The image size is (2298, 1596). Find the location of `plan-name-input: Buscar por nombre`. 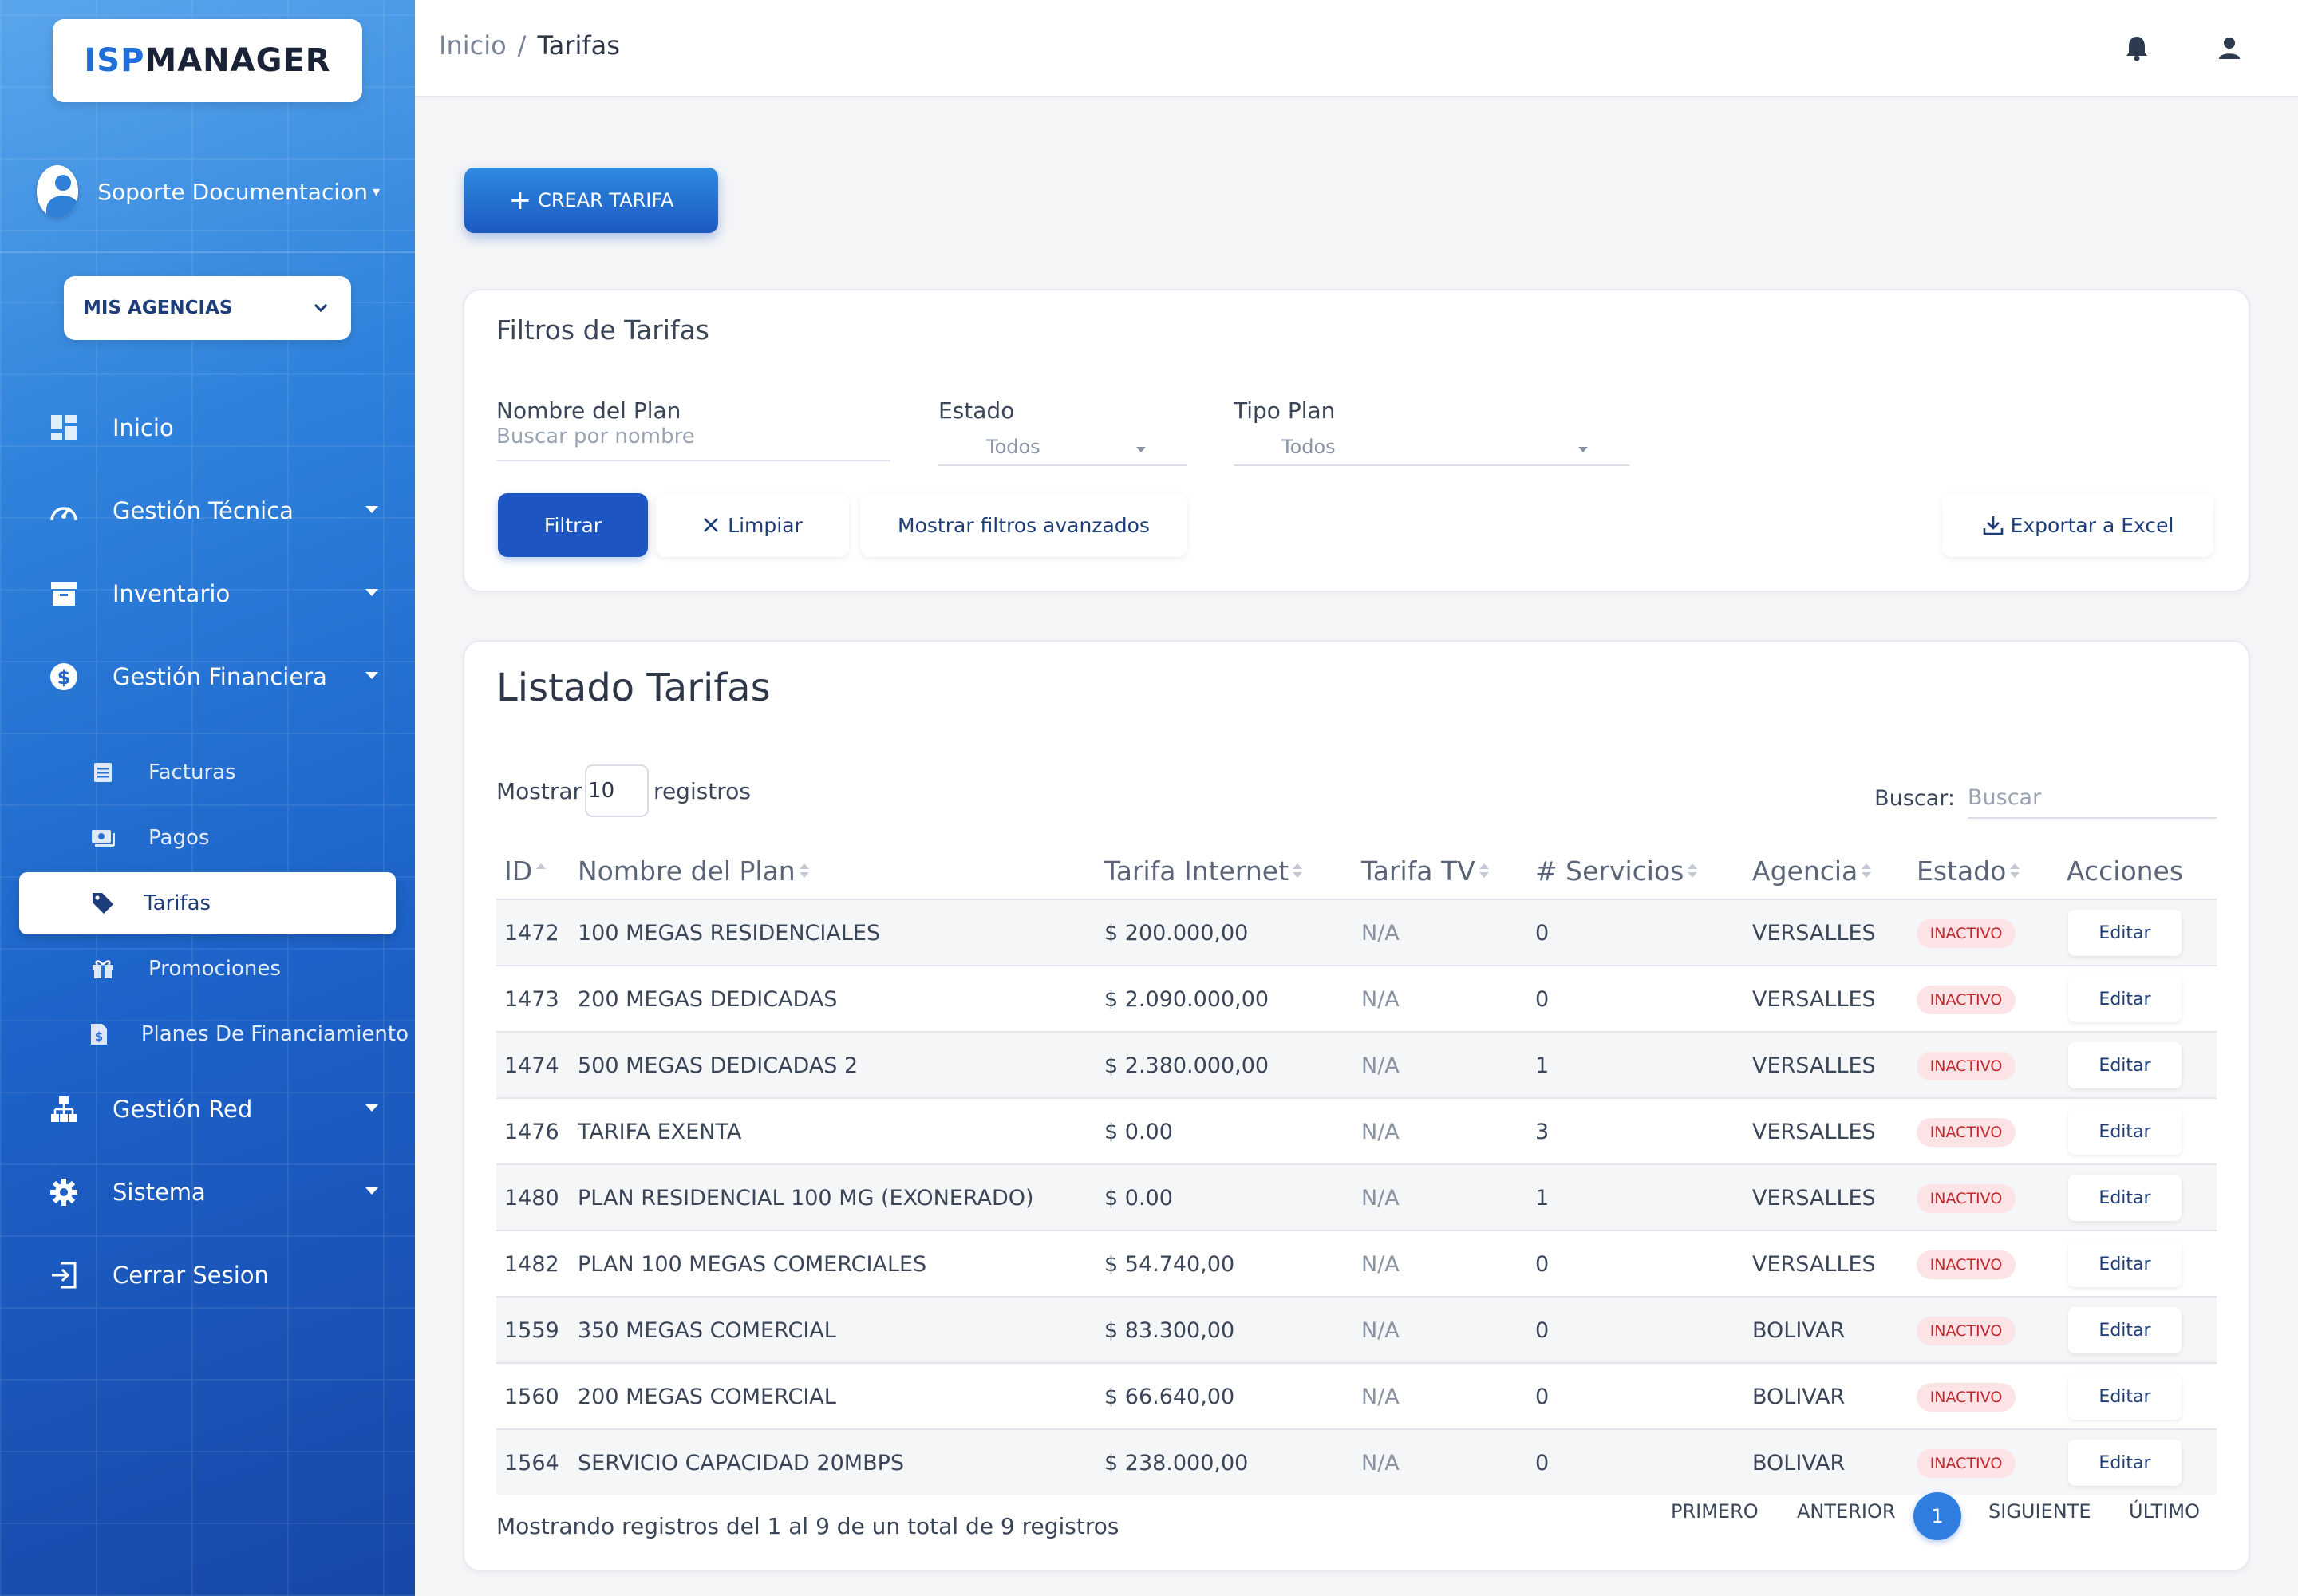

plan-name-input: Buscar por nombre is located at coordinates (693, 443).